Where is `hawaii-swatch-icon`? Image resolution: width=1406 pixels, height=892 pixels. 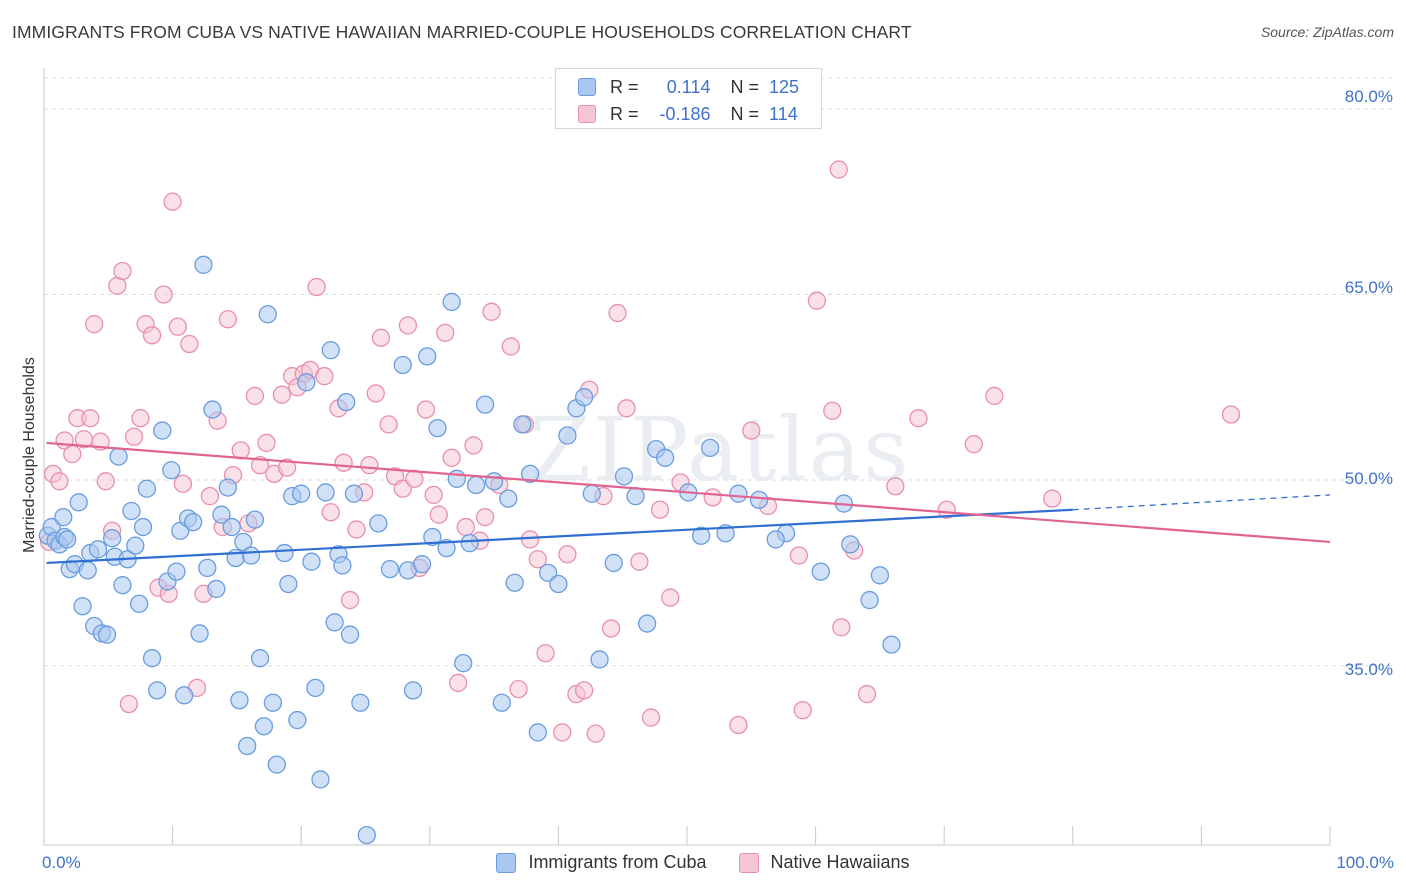
hawaii-swatch-icon is located at coordinates (748, 862).